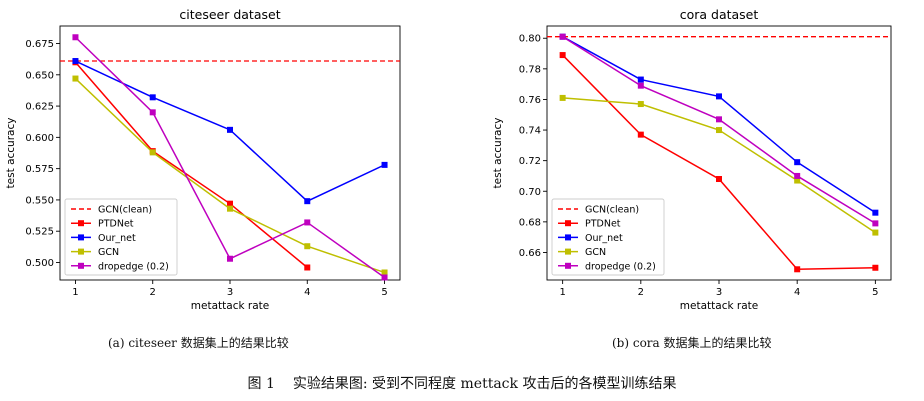 The height and width of the screenshot is (401, 924). What do you see at coordinates (530, 222) in the screenshot?
I see `y-tick-label: 0.68` at bounding box center [530, 222].